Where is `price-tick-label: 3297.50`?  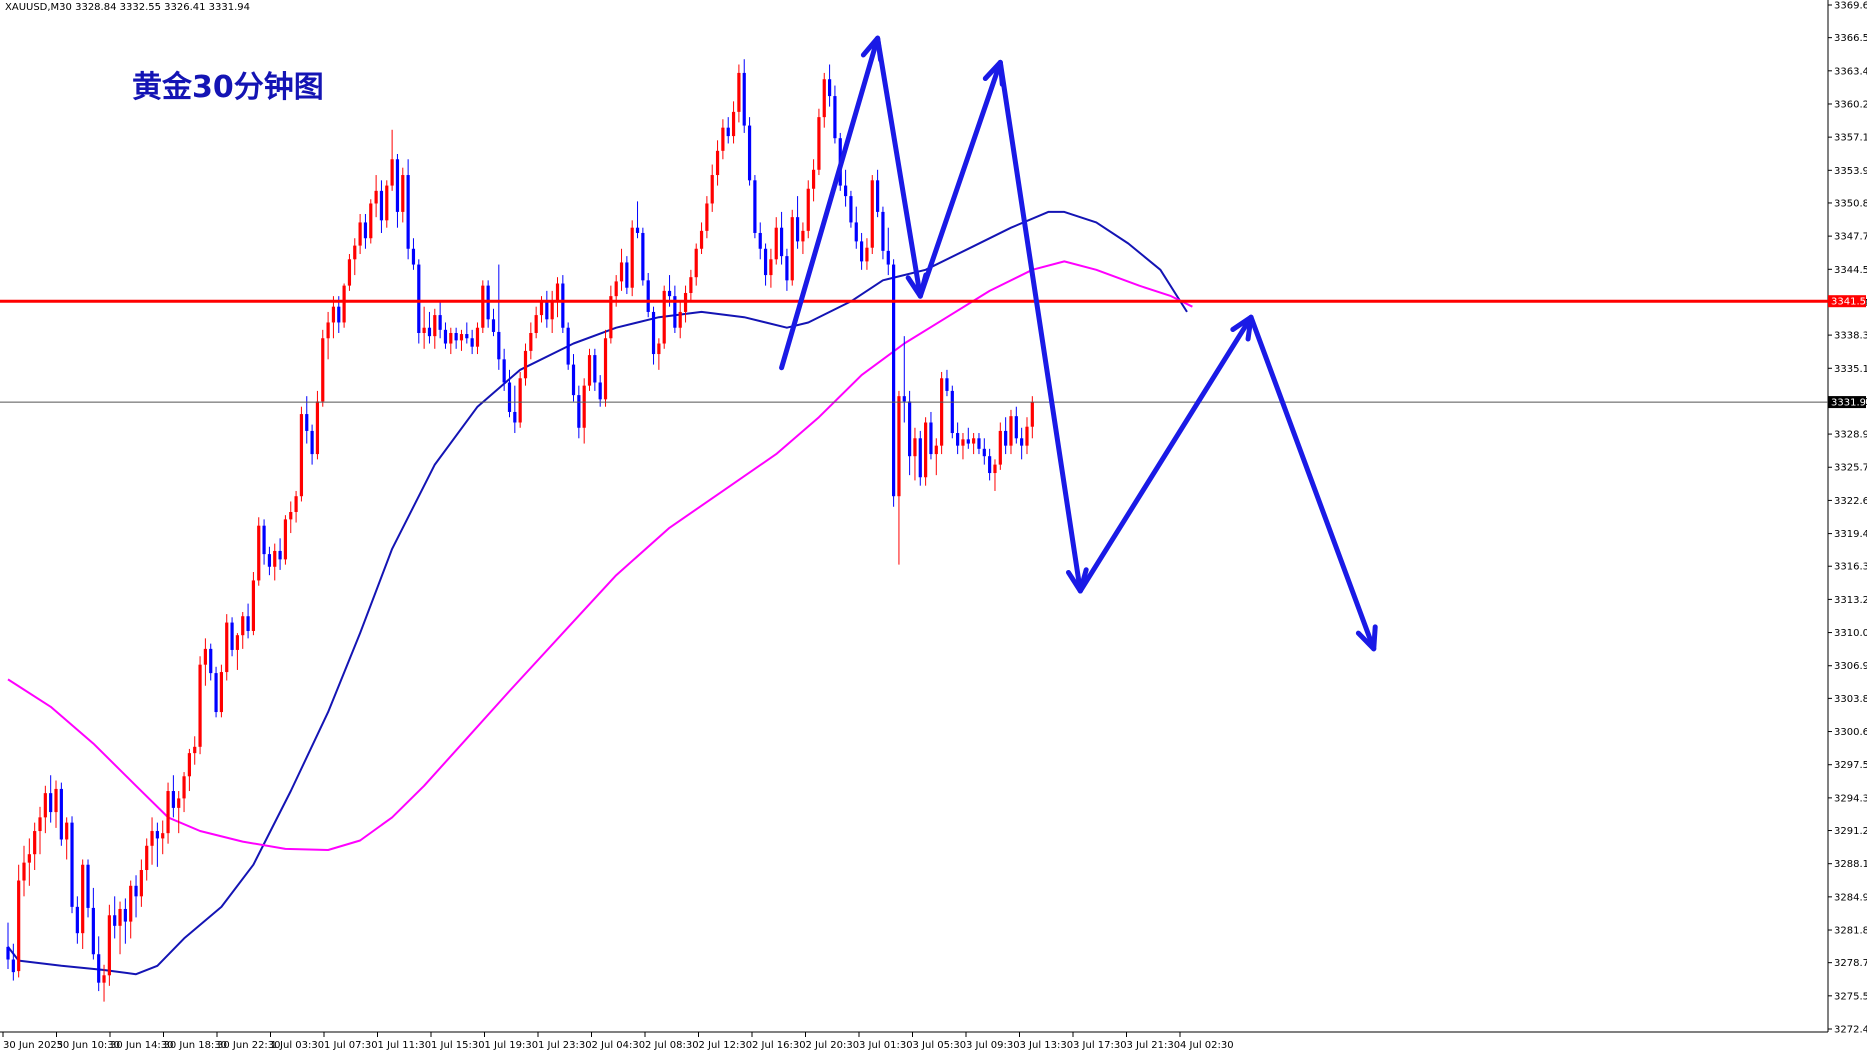
price-tick-label: 3297.50 is located at coordinates (1850, 765).